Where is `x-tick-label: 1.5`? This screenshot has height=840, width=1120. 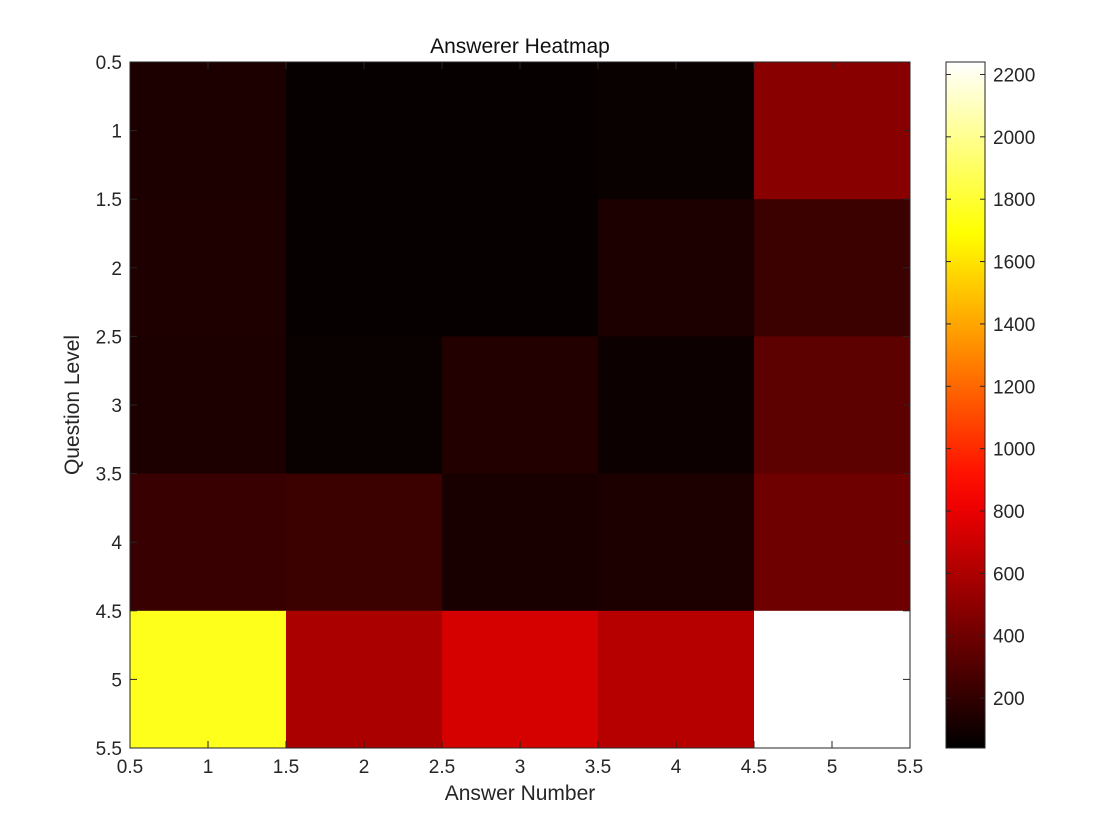
x-tick-label: 1.5 is located at coordinates (286, 767).